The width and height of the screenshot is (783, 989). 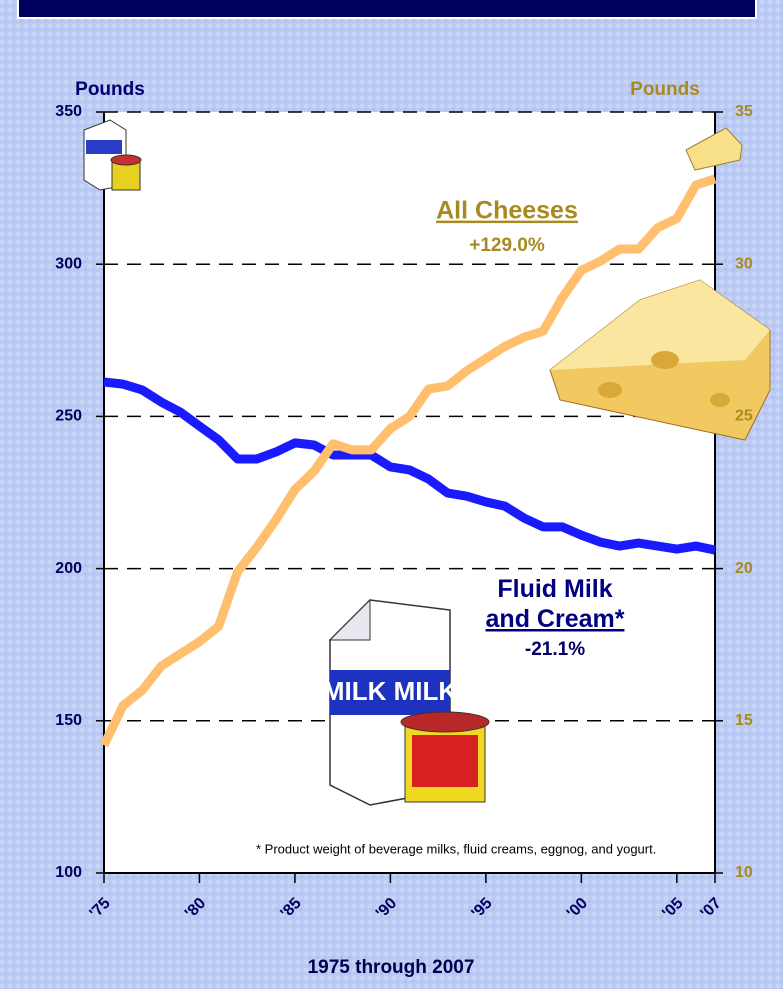 What do you see at coordinates (507, 211) in the screenshot?
I see `legend-cheese: All Cheeses` at bounding box center [507, 211].